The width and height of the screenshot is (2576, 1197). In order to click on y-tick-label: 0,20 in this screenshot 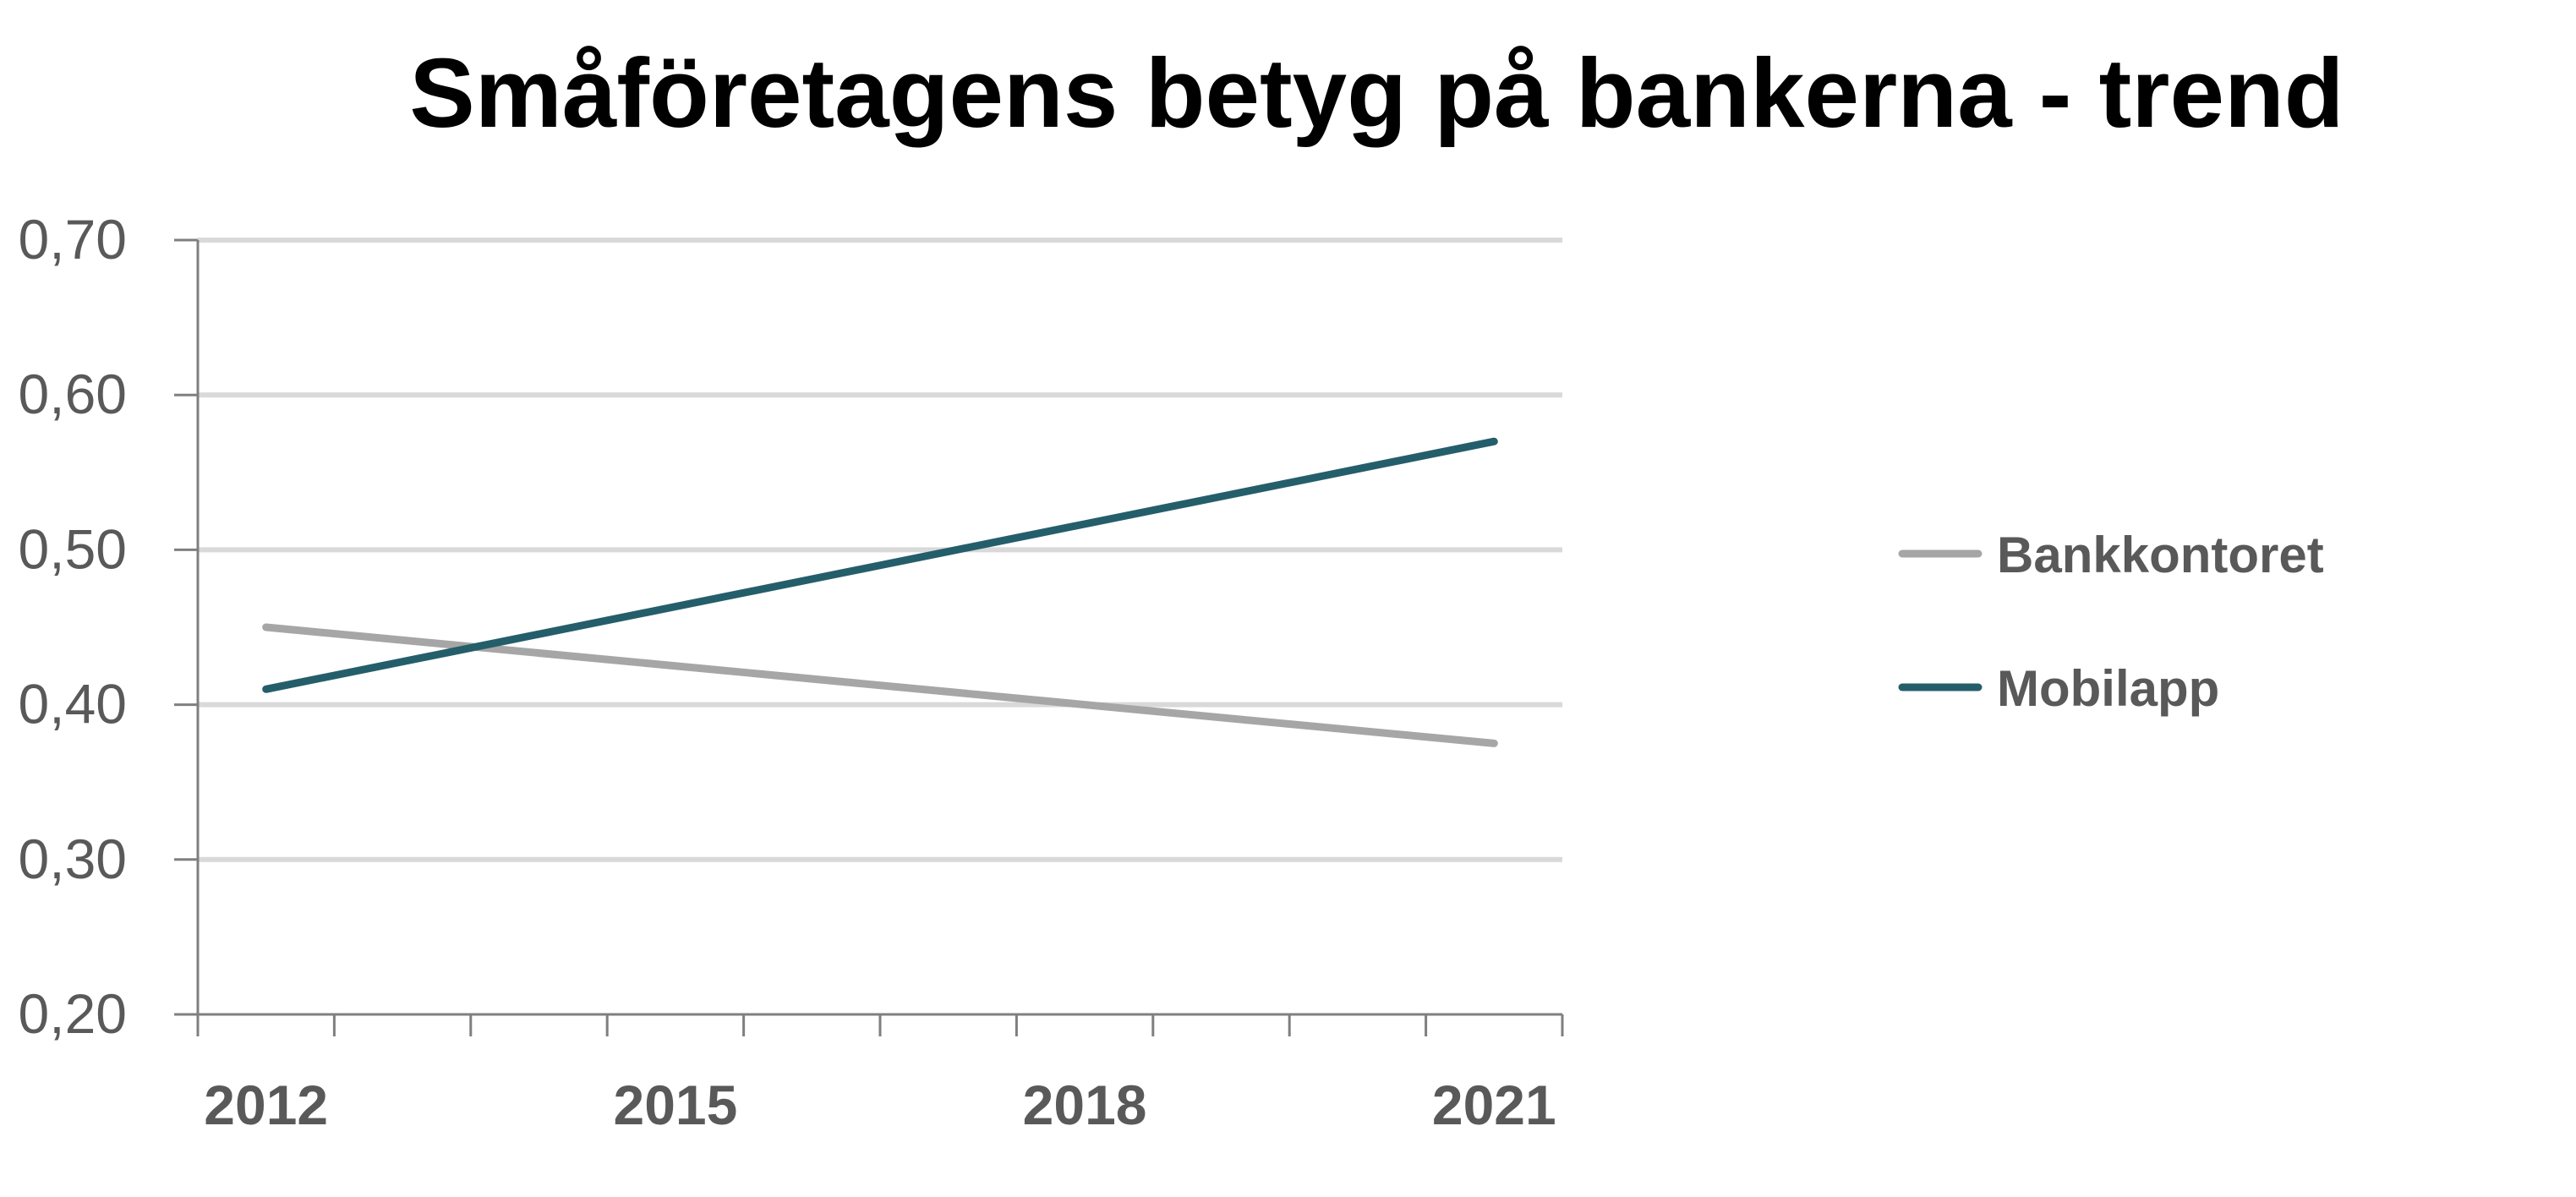, I will do `click(73, 1013)`.